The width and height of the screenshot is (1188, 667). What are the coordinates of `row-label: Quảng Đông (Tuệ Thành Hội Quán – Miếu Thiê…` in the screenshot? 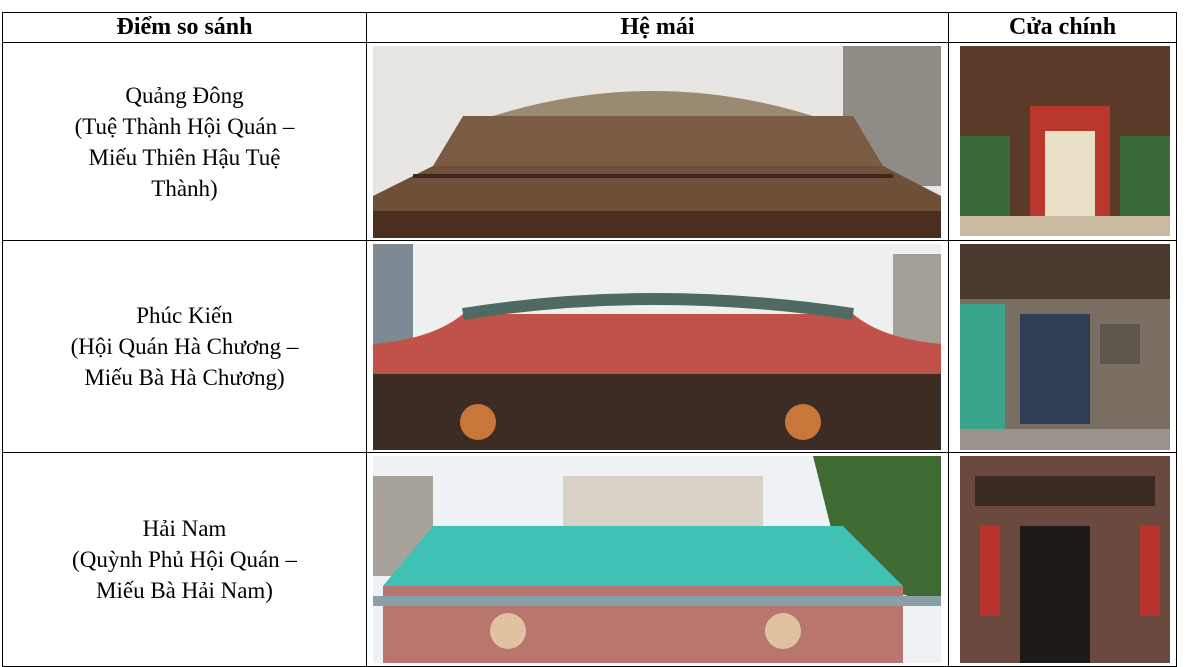 It's located at (184, 141).